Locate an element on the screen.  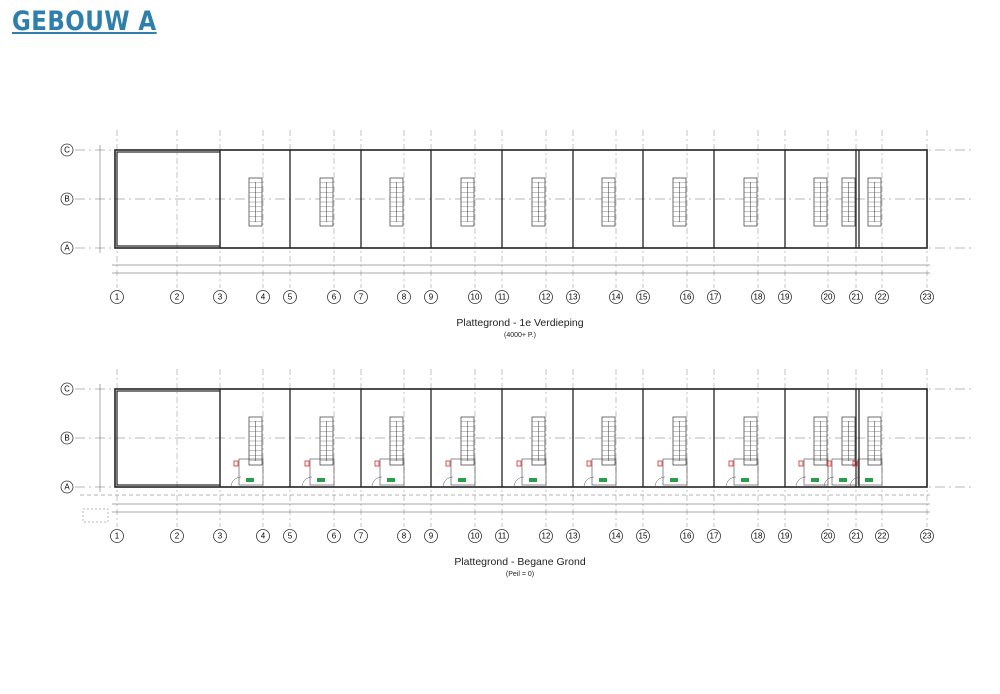
page-title: GEBOUW A is located at coordinates (84, 21).